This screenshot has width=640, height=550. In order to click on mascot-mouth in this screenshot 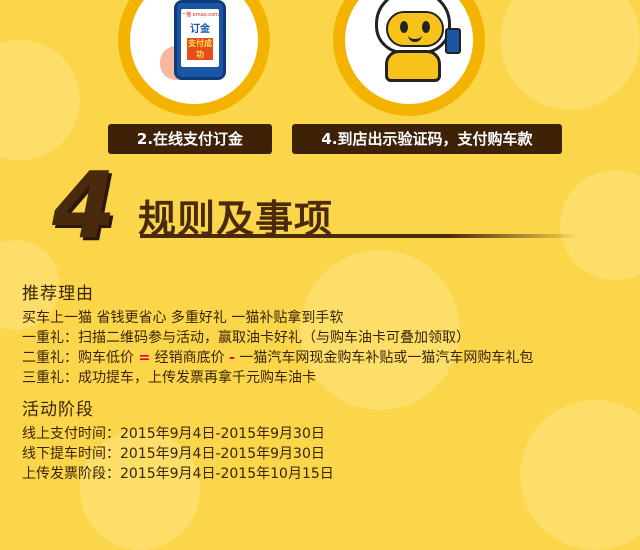, I will do `click(415, 37)`.